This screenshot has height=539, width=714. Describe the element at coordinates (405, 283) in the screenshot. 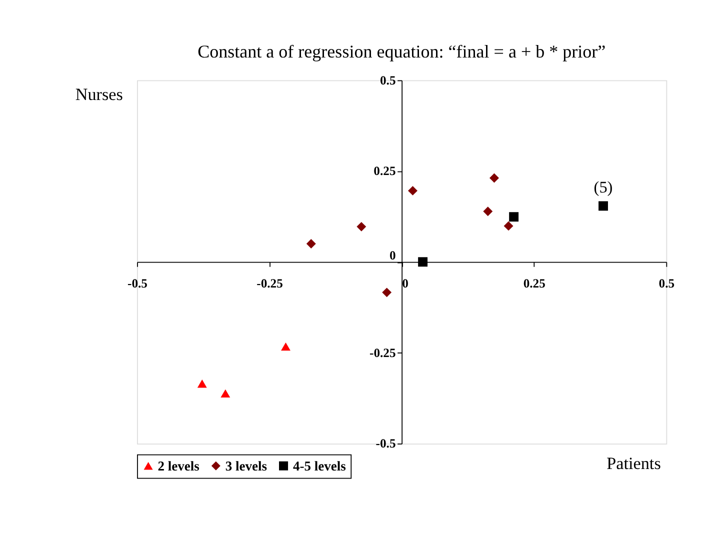

I see `x-tick-label: 0` at that location.